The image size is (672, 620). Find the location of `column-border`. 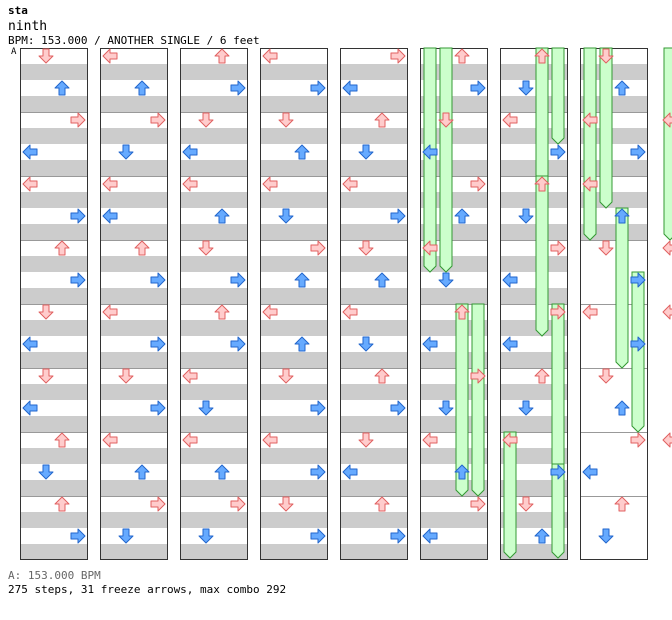

column-border is located at coordinates (214, 304).